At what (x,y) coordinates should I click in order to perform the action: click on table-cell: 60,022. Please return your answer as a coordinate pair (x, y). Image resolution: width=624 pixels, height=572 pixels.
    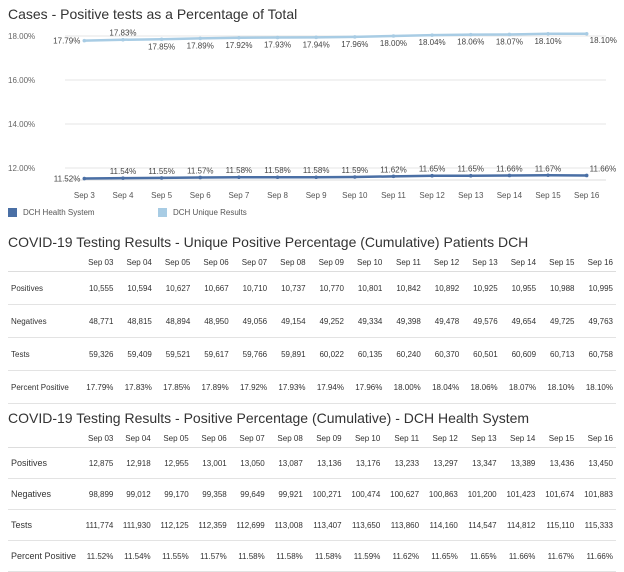
    Looking at the image, I should click on (327, 354).